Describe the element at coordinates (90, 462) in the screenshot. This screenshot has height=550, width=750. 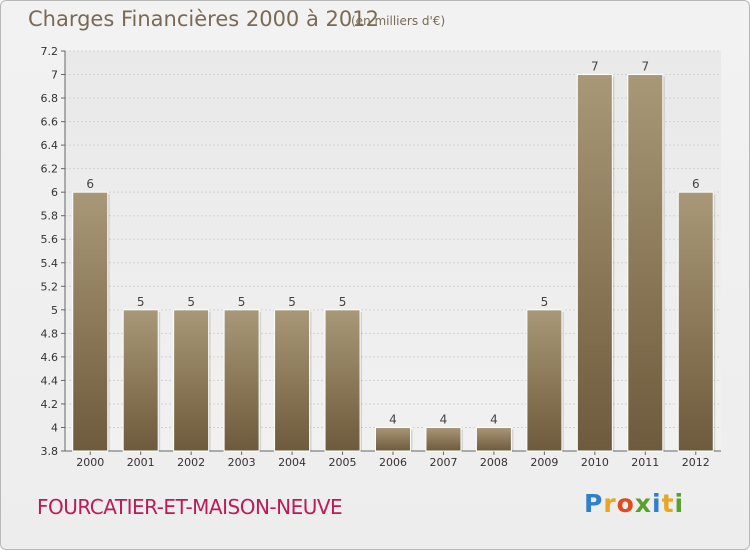
I see `x-tick-label: 2000` at that location.